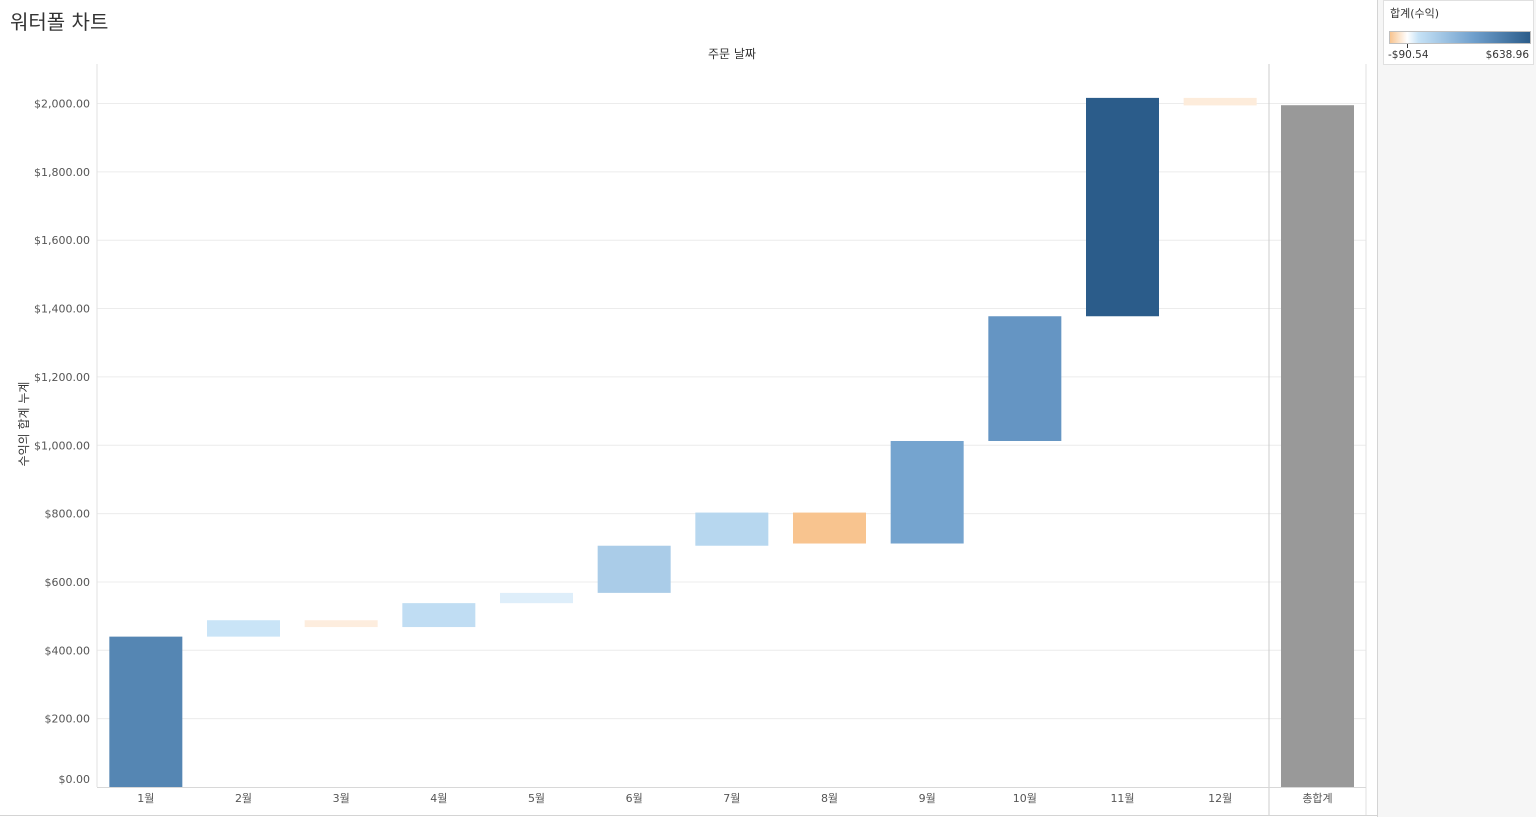 The height and width of the screenshot is (817, 1536). What do you see at coordinates (145, 798) in the screenshot?
I see `x-tick-label: 1월` at bounding box center [145, 798].